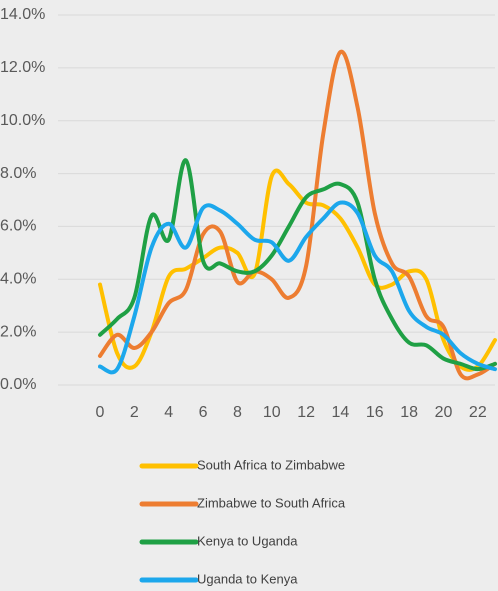 The height and width of the screenshot is (591, 498). I want to click on legend-label: South Africa to Zimbabwe, so click(271, 464).